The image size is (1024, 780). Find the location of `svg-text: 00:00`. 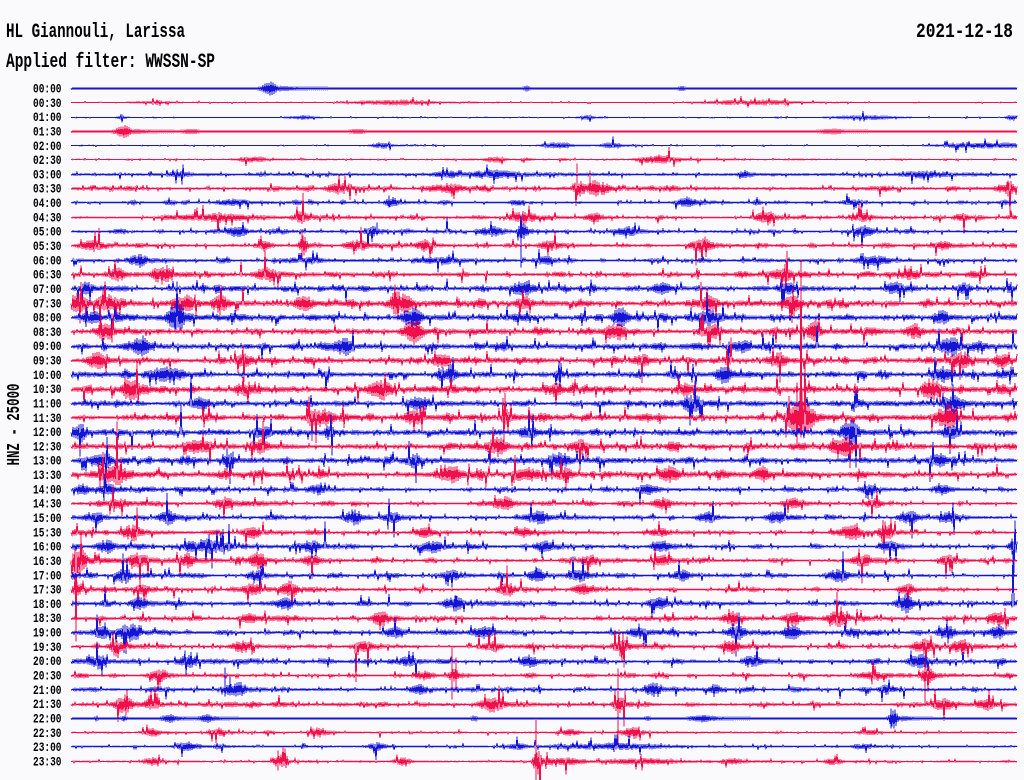

svg-text: 00:00 is located at coordinates (47, 89).